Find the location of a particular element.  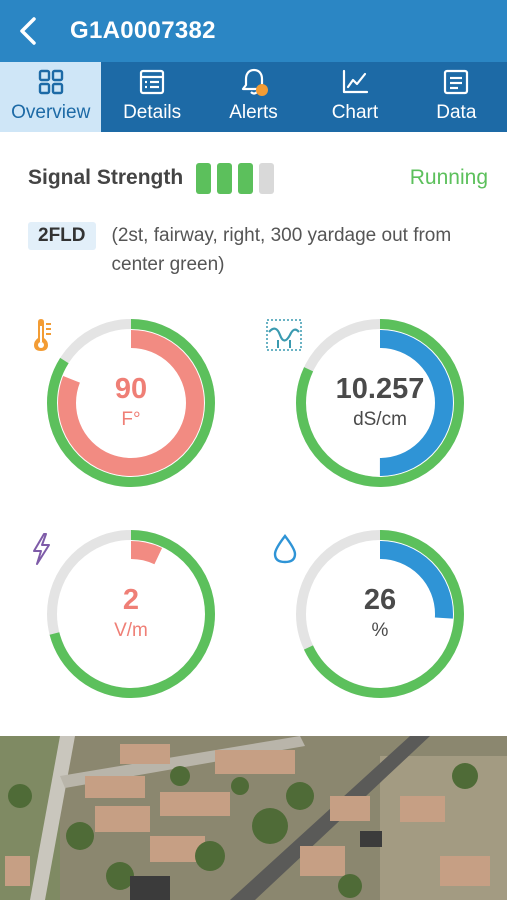

gauge-unit: % is located at coordinates (380, 630).